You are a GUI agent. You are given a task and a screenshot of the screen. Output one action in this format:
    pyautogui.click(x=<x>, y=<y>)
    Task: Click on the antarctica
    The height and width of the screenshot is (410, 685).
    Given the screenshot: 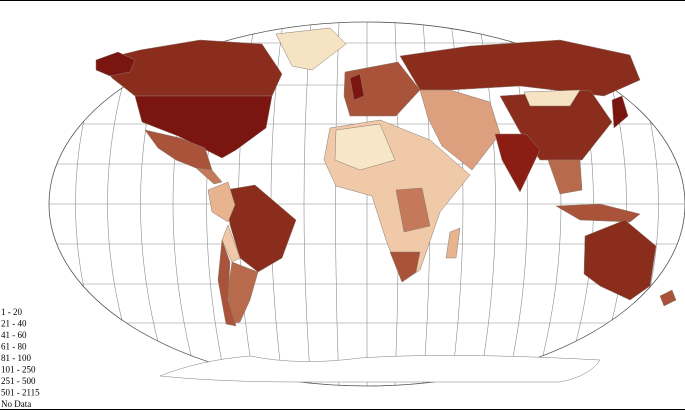 What is the action you would take?
    pyautogui.click(x=380, y=369)
    